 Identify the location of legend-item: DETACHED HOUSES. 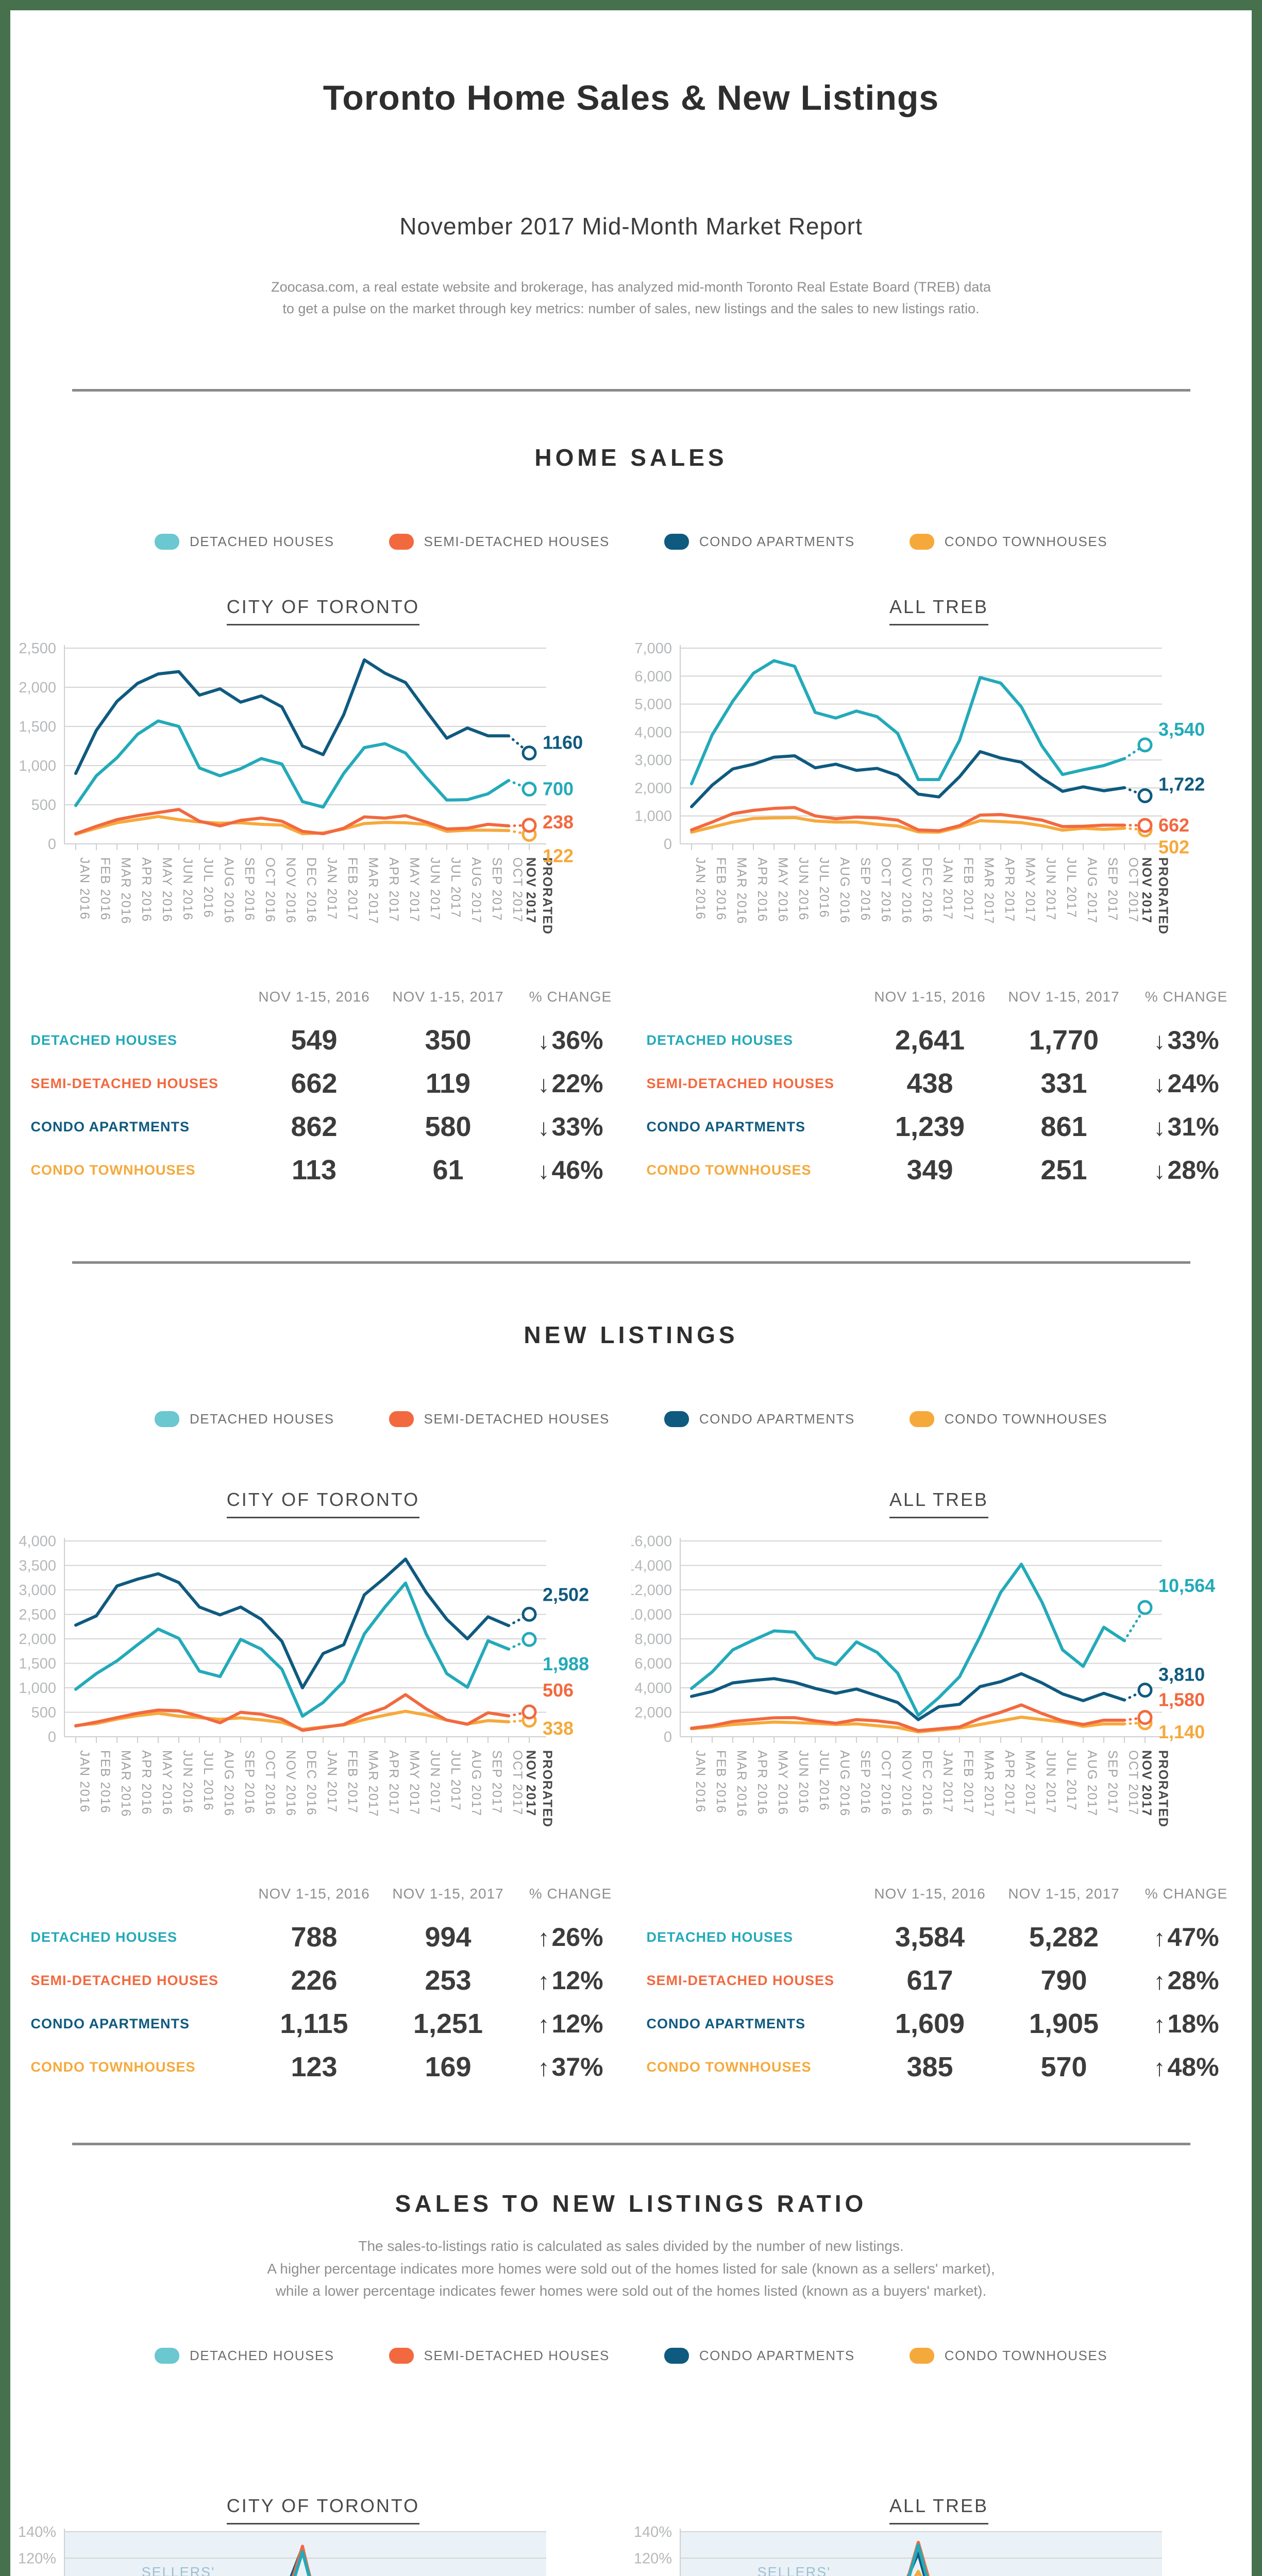
(244, 1419).